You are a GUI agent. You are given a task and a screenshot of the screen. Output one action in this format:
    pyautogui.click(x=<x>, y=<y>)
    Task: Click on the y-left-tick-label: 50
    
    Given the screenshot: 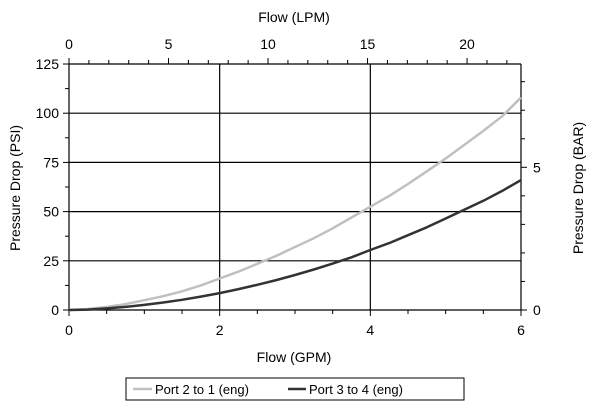 What is the action you would take?
    pyautogui.click(x=51, y=212)
    